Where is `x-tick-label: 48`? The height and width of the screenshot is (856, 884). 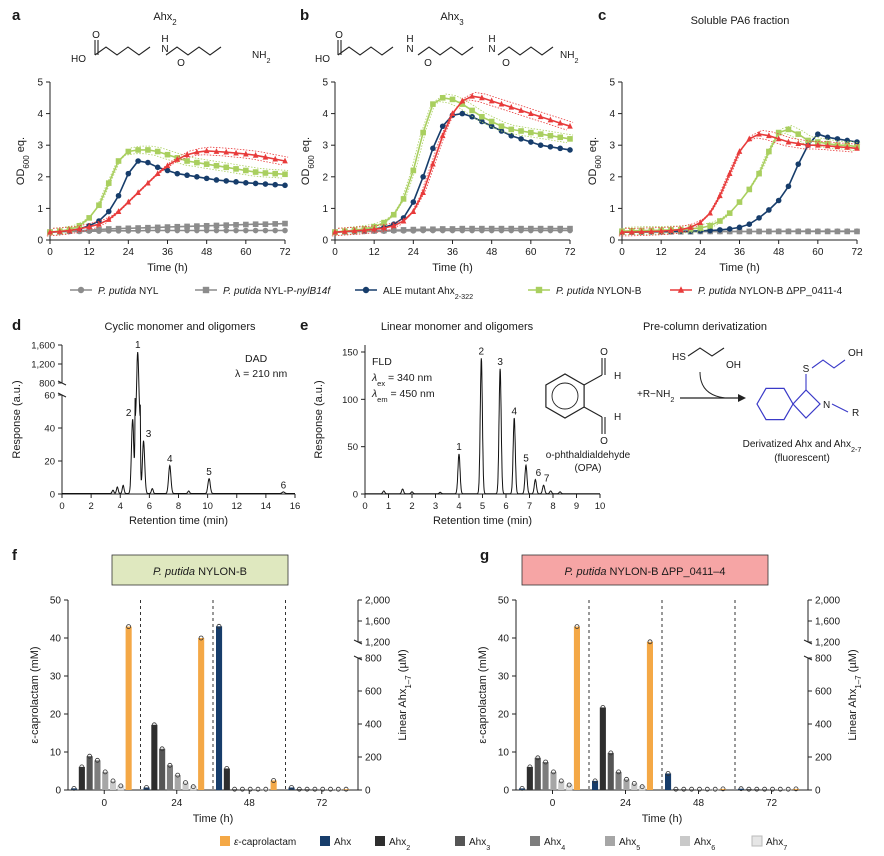
x-tick-label: 48 is located at coordinates (207, 252).